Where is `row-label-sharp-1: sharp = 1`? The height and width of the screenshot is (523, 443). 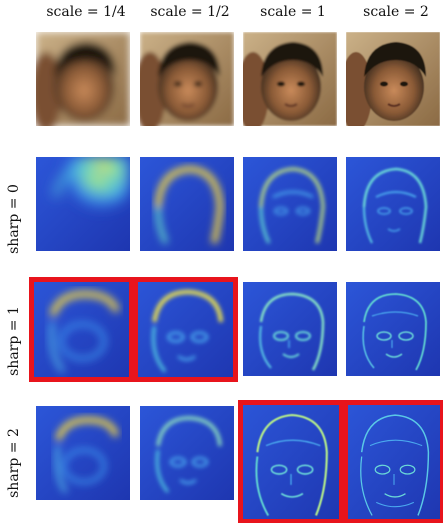 row-label-sharp-1: sharp = 1 is located at coordinates (14, 341).